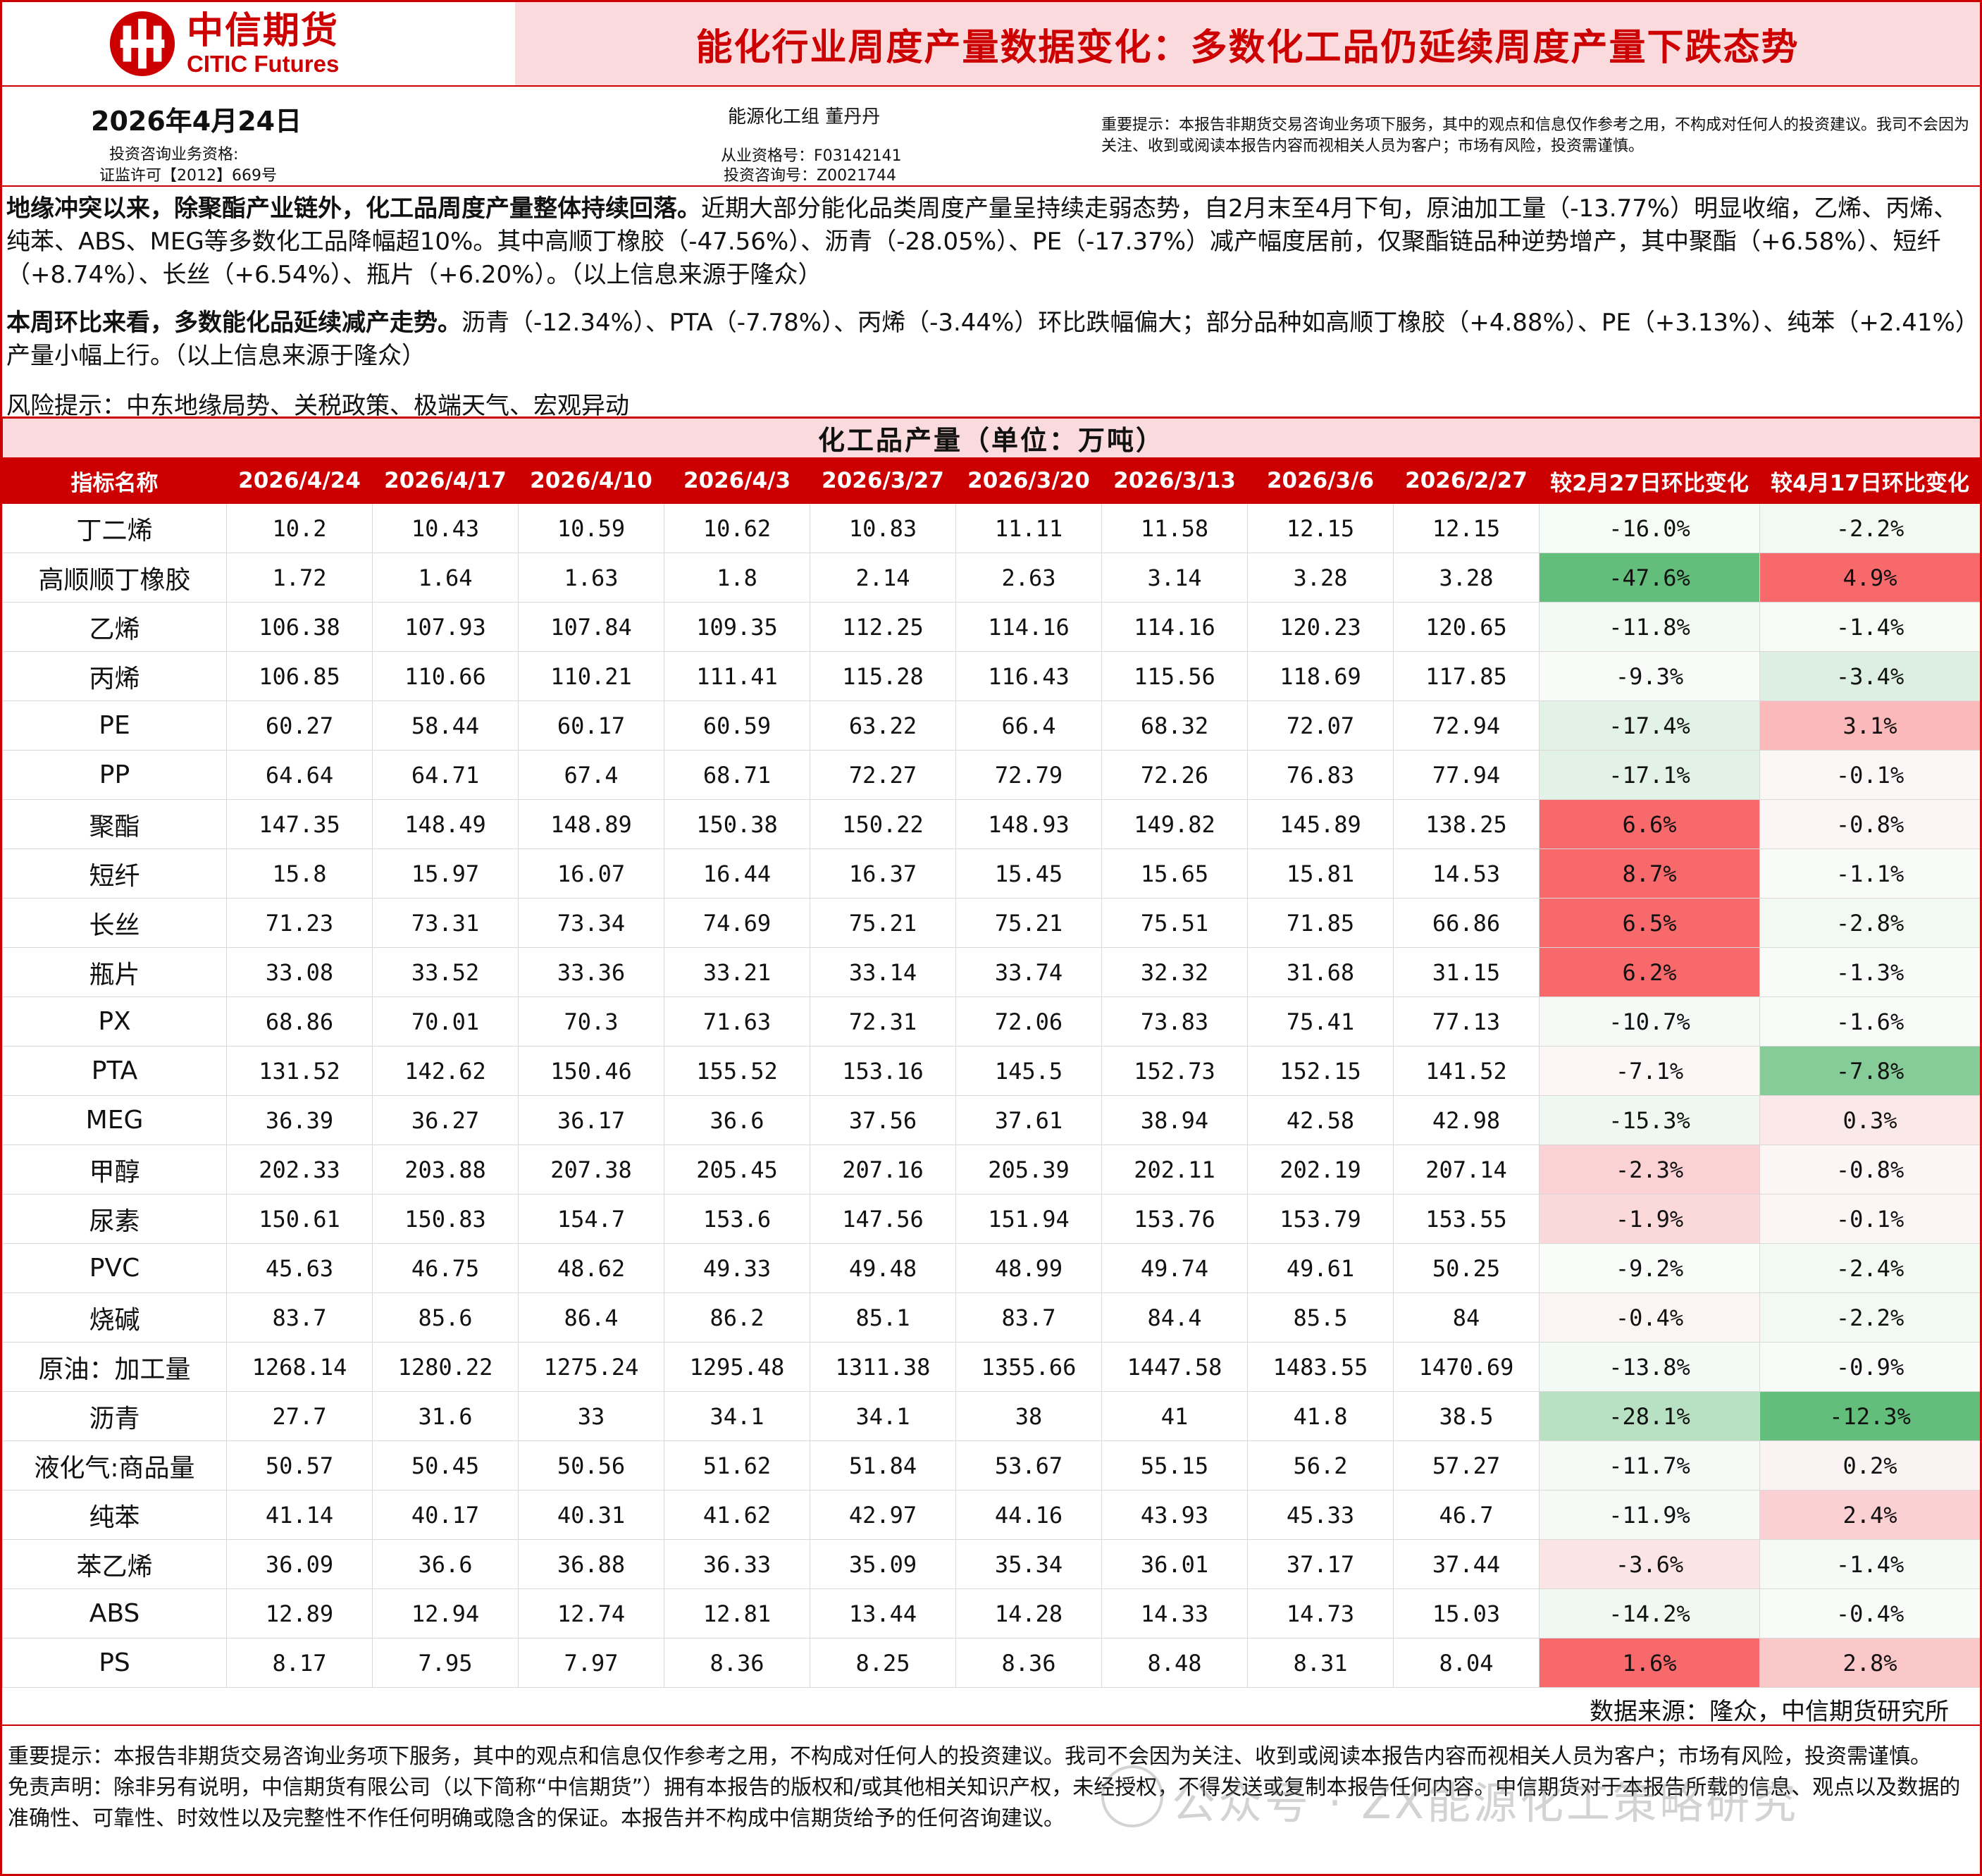 The width and height of the screenshot is (1982, 1876). I want to click on indicator-name: 苯乙烯, so click(115, 1564).